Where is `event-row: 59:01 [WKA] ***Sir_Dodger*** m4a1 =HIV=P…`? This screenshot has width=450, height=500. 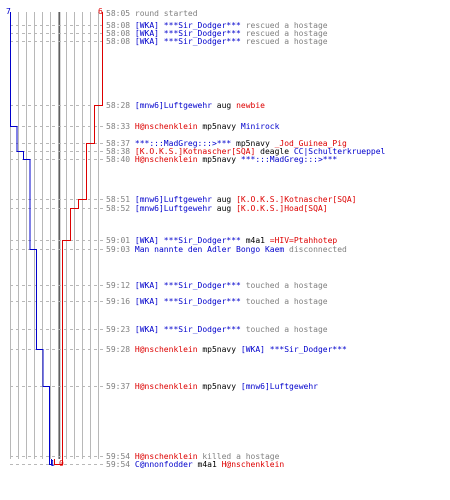 event-row: 59:01 [WKA] ***Sir_Dodger*** m4a1 =HIV=P… is located at coordinates (221, 240).